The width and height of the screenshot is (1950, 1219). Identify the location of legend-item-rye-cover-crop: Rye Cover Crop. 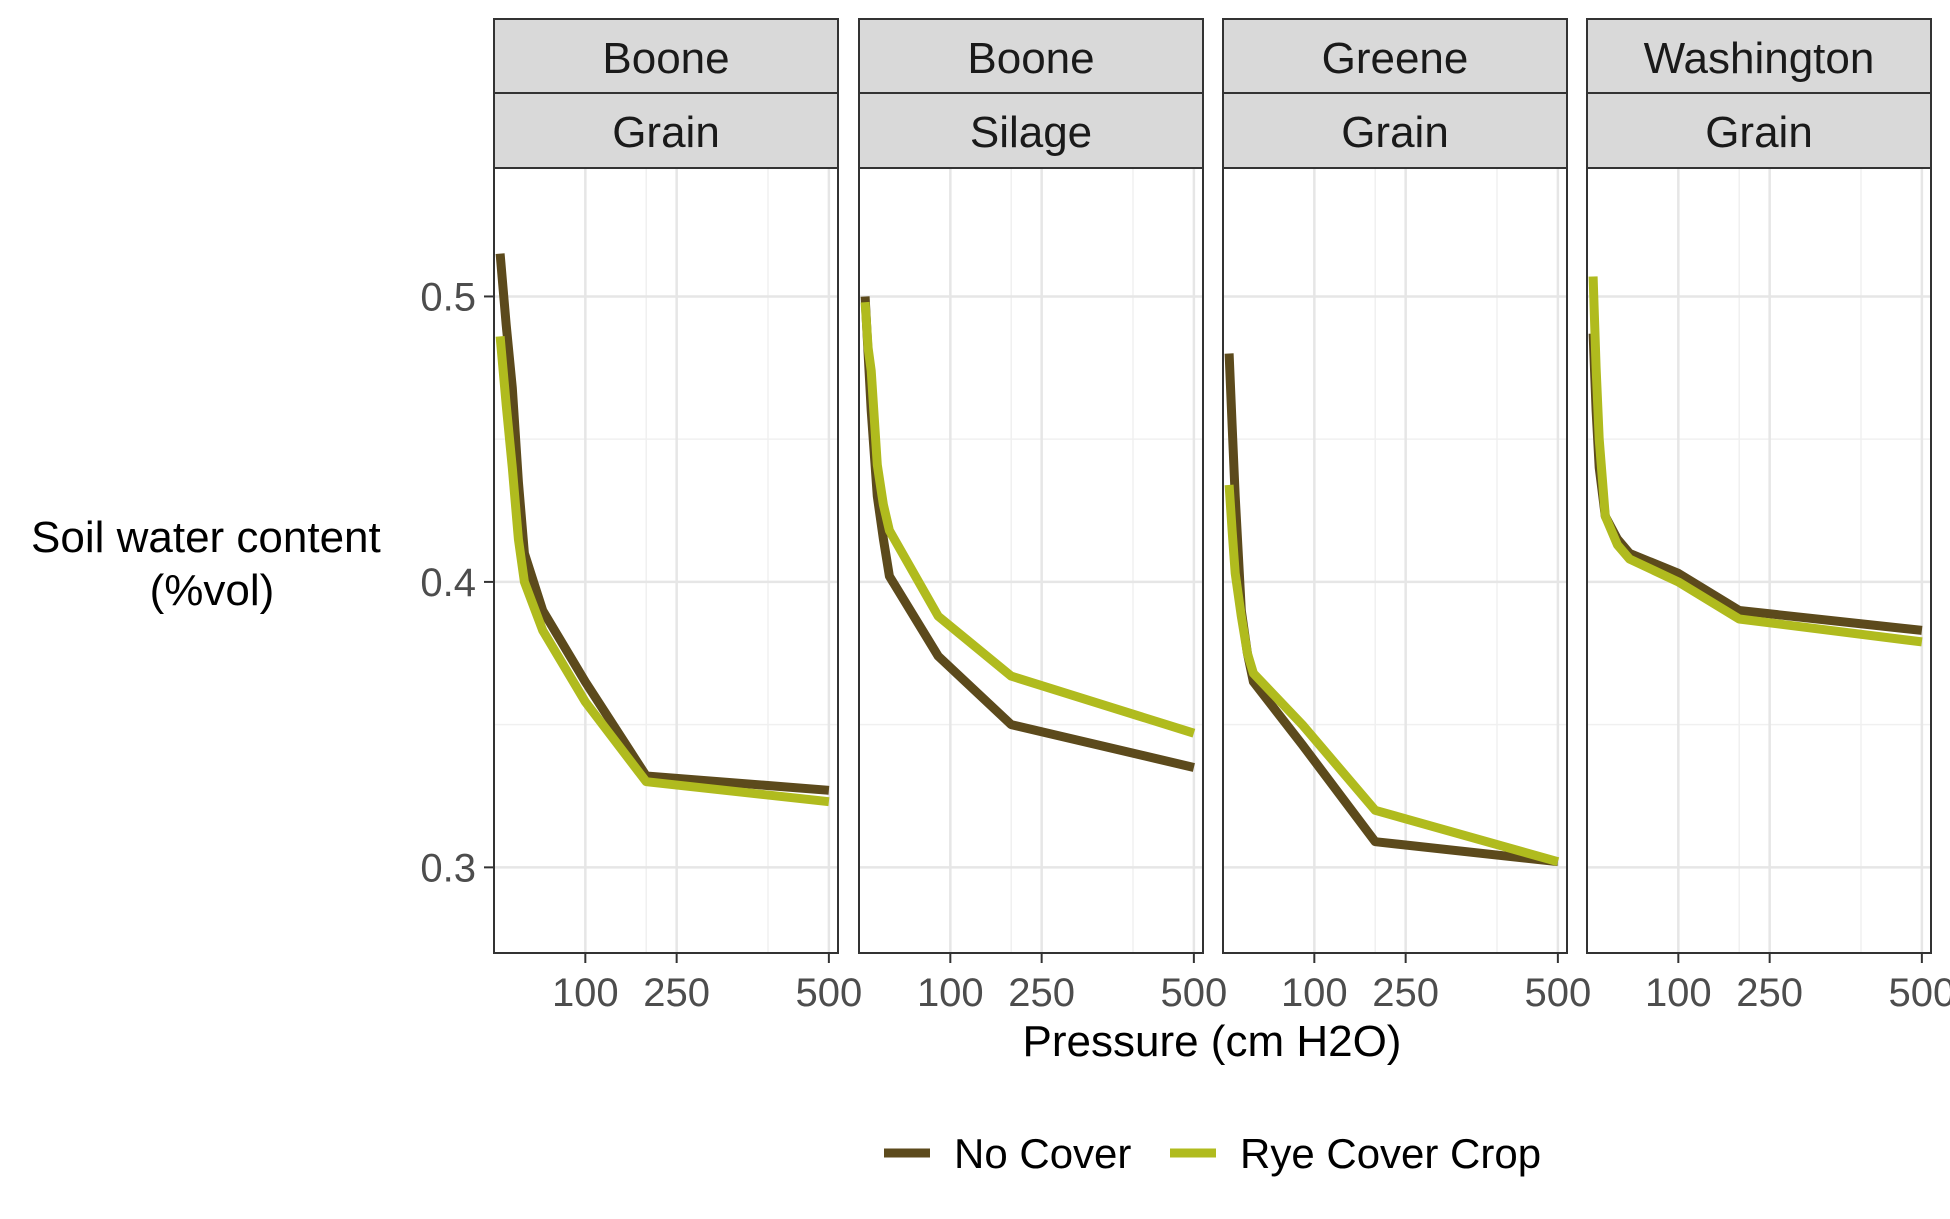
(1355, 1153).